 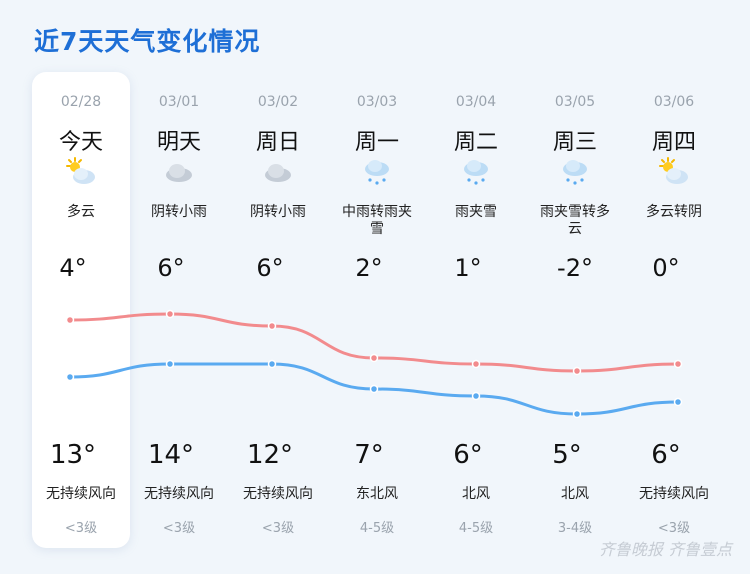 What do you see at coordinates (575, 220) in the screenshot?
I see `weather-condition: 雨夹雪转多云` at bounding box center [575, 220].